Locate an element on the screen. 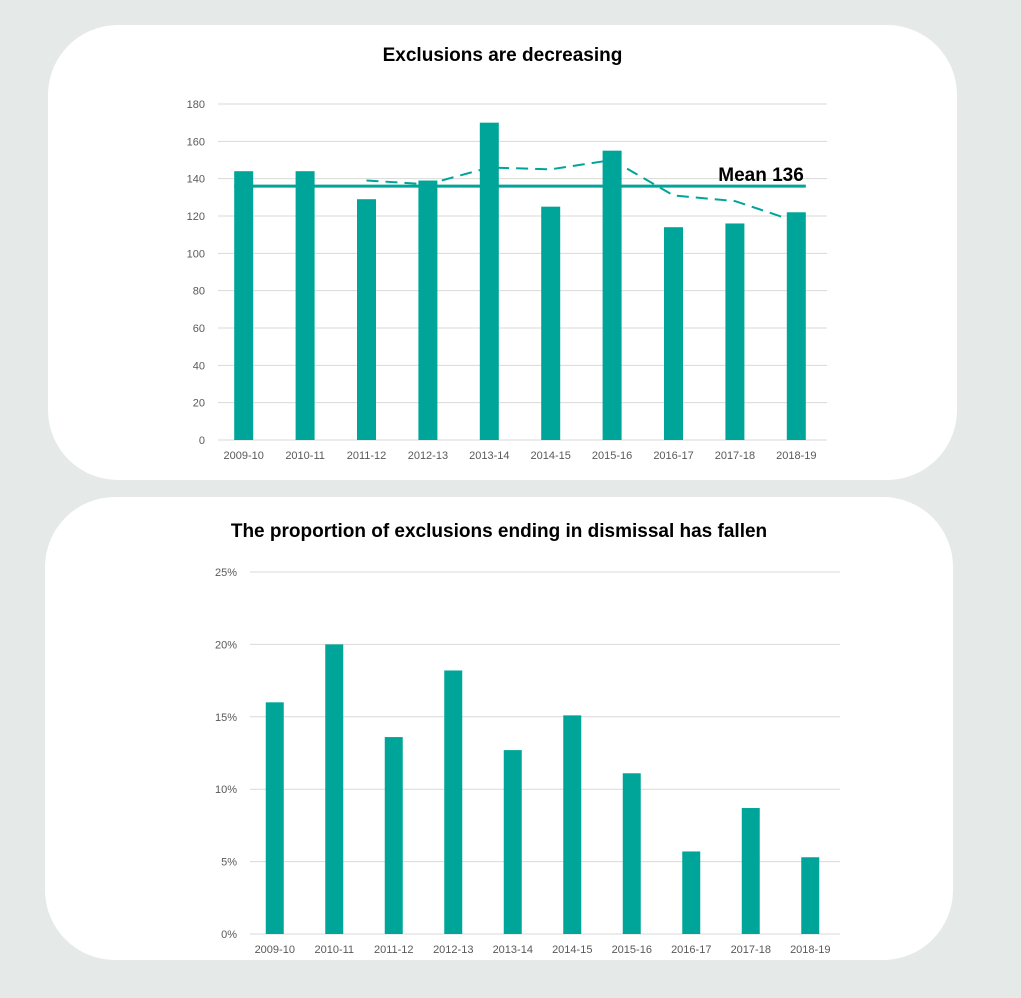 This screenshot has width=1021, height=998. y-tick-label: 40 is located at coordinates (199, 366).